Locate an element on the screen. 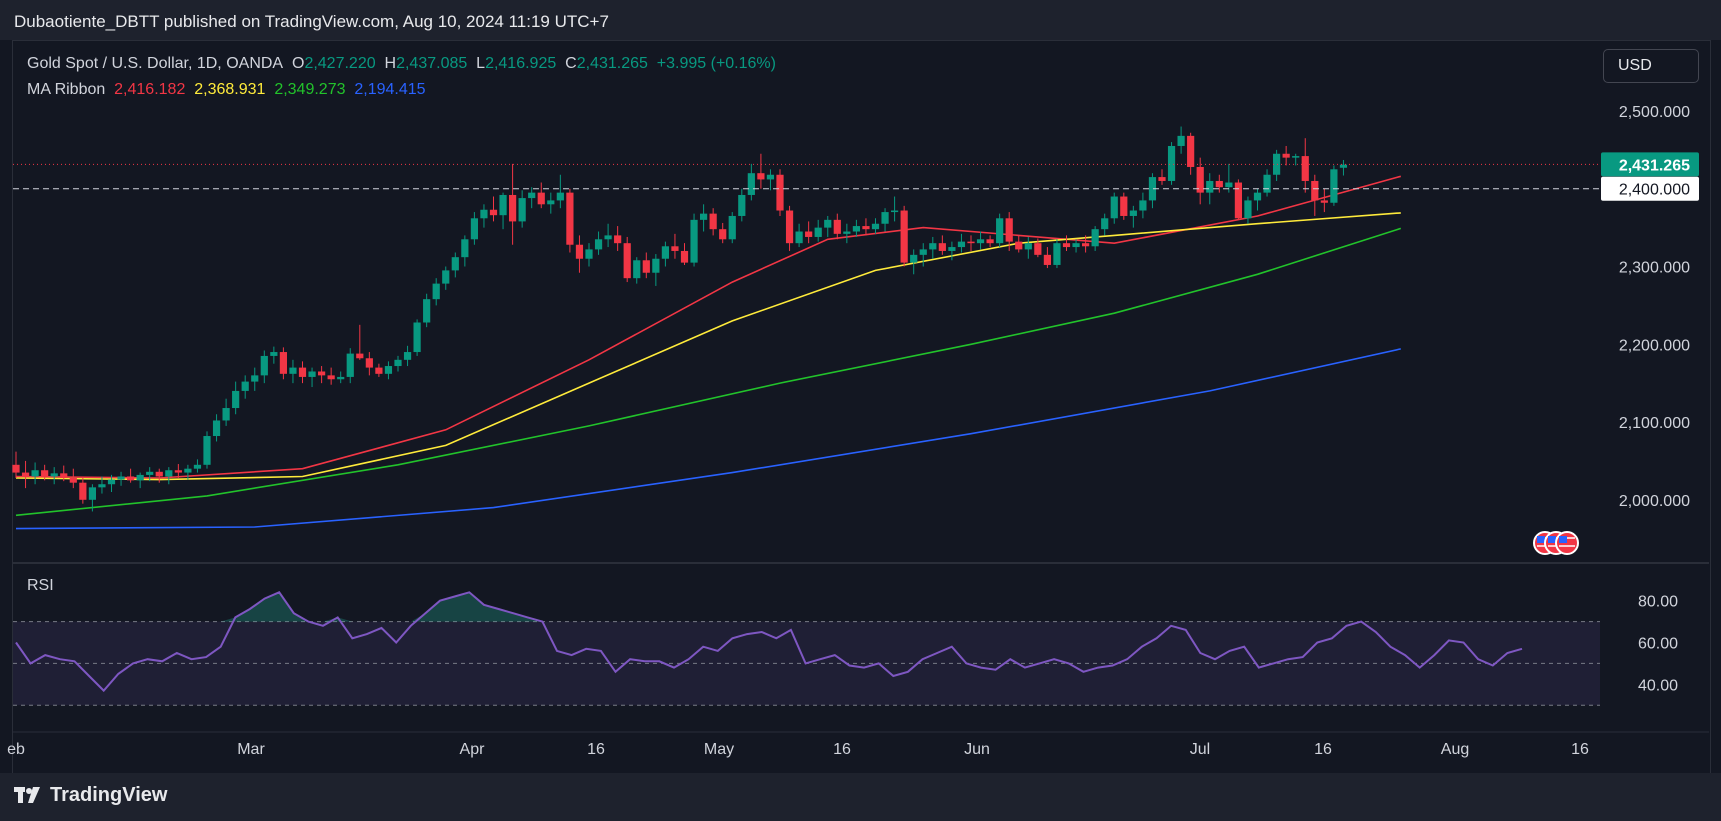 This screenshot has width=1721, height=821. ma2-value: 2,368.931 is located at coordinates (230, 89).